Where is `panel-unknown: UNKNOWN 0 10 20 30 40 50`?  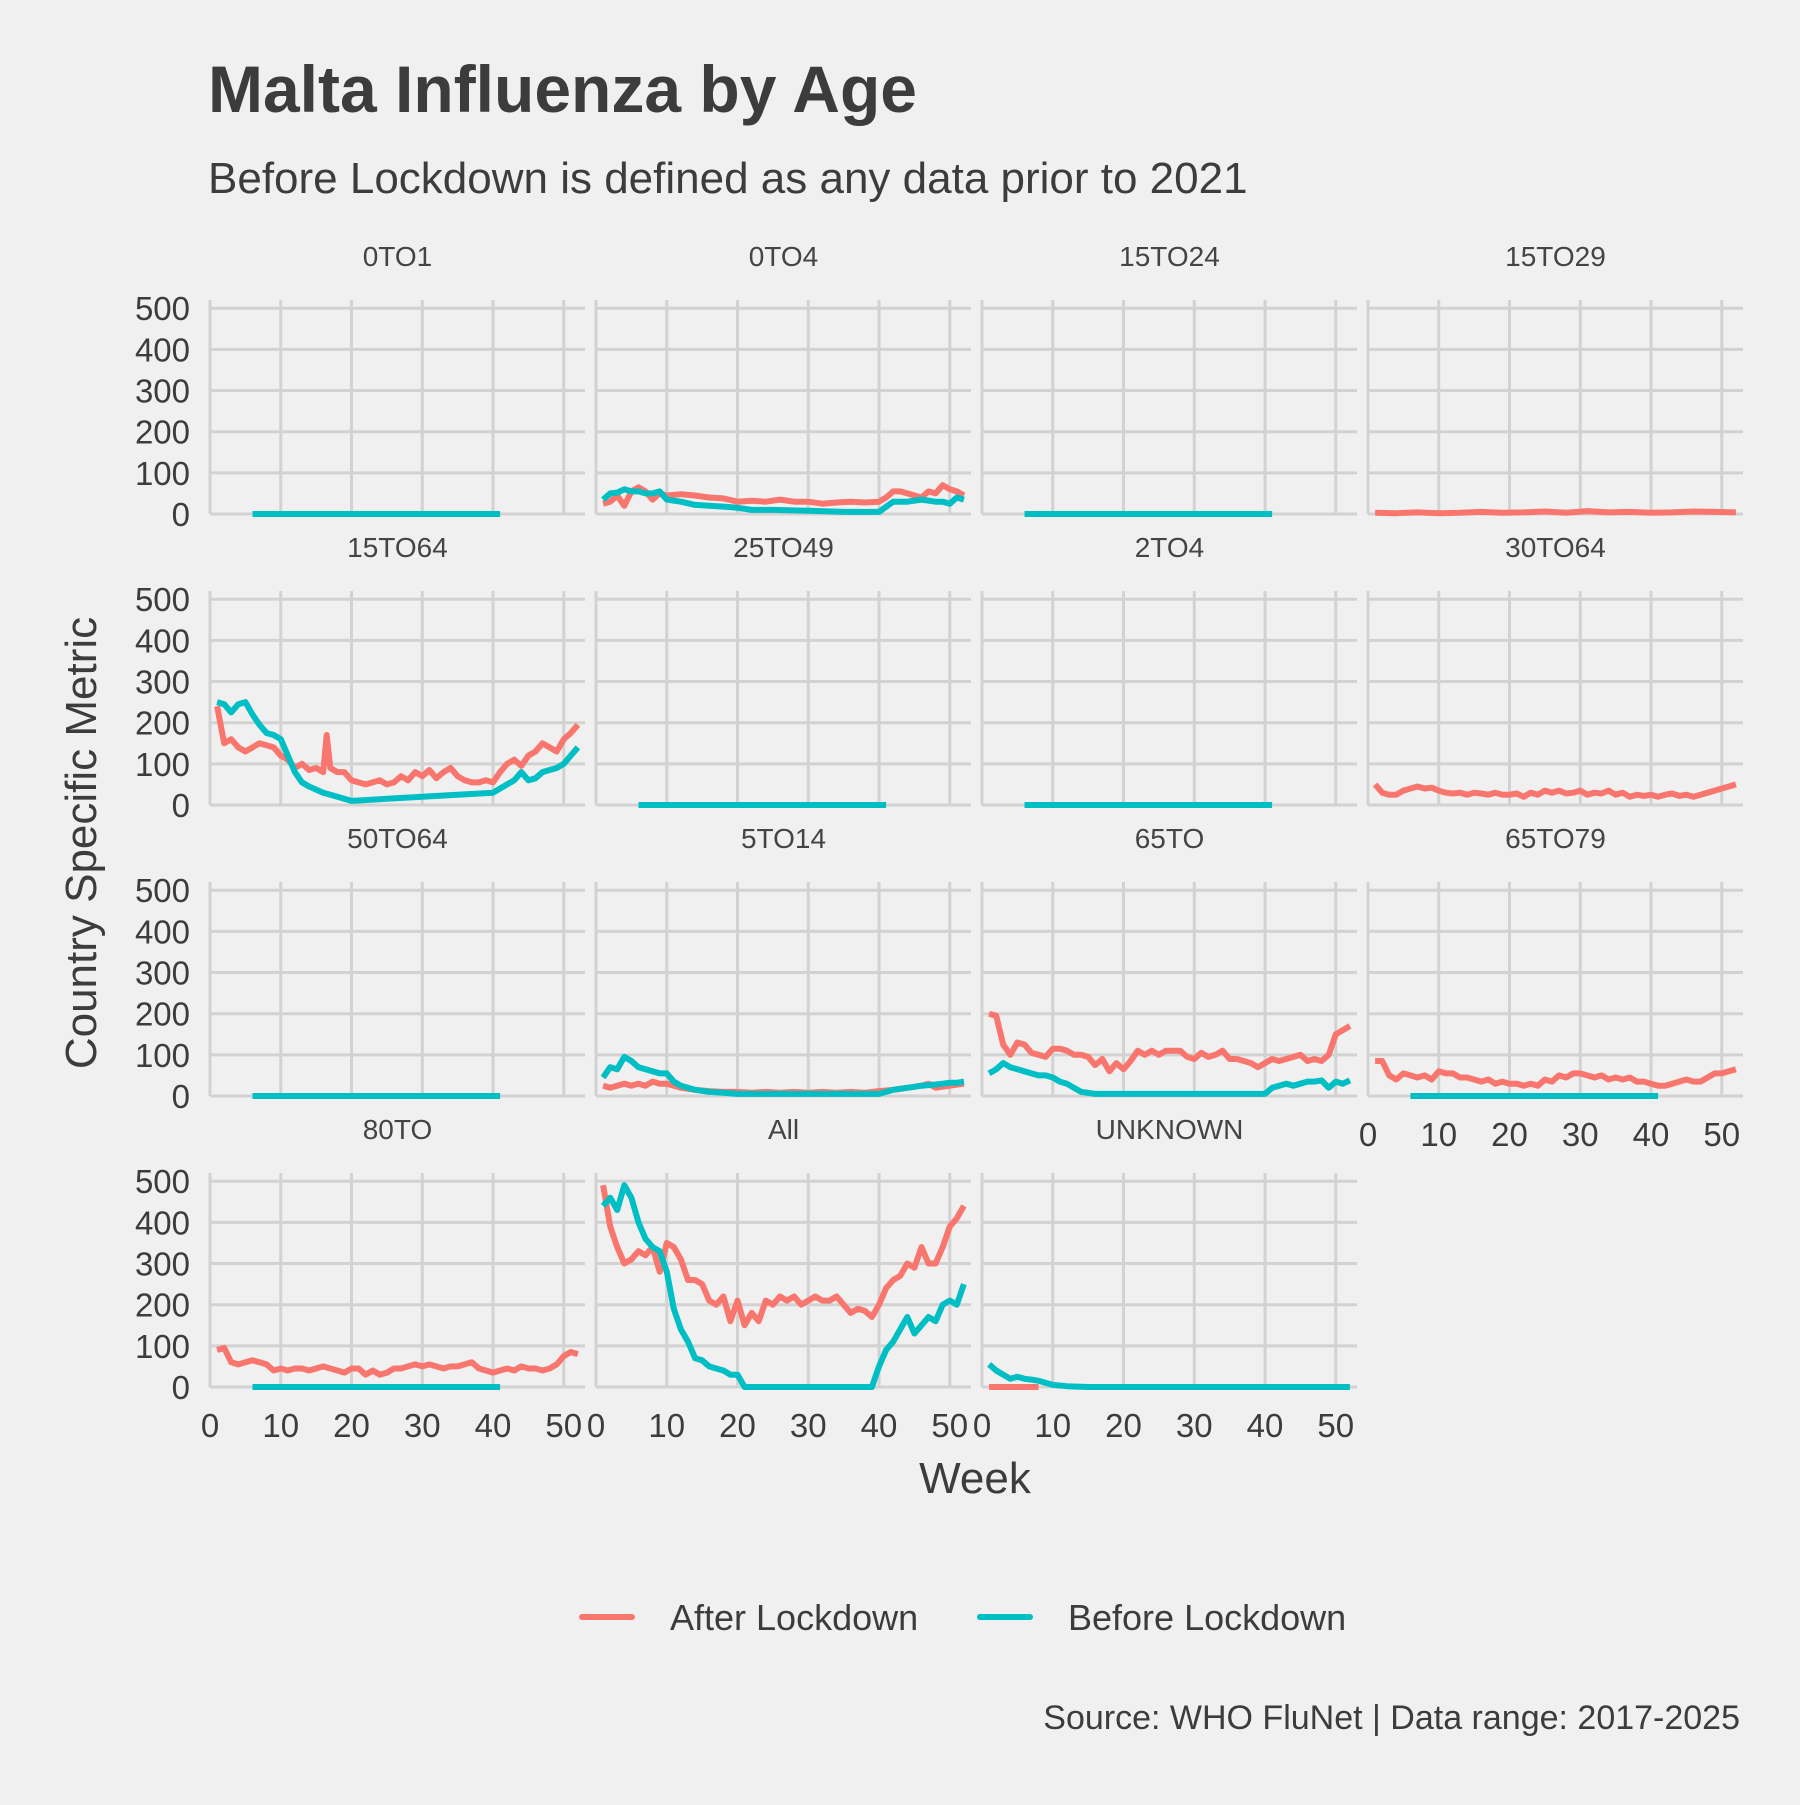
panel-unknown: UNKNOWN 0 10 20 30 40 50 is located at coordinates (1165, 1279).